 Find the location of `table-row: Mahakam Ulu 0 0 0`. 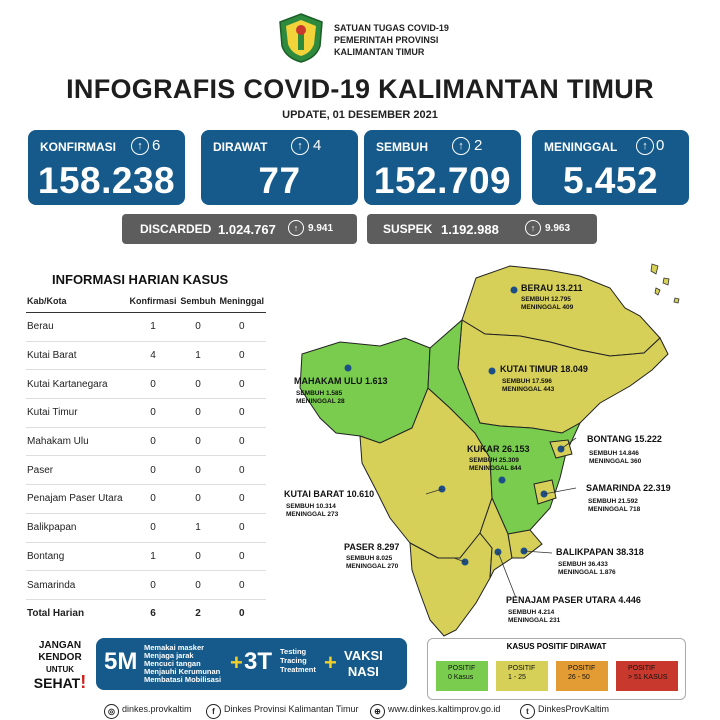

table-row: Mahakam Ulu 0 0 0 is located at coordinates (146, 442).